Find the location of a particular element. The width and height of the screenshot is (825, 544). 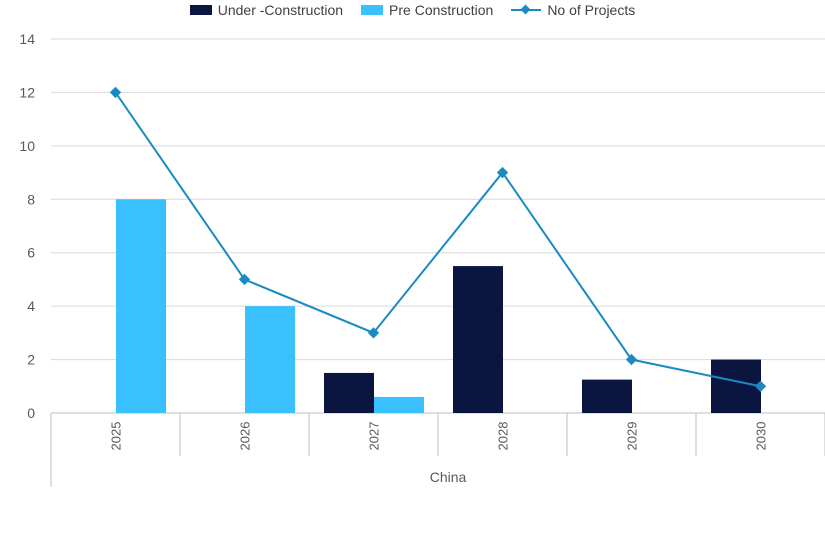

legend-item-no-of-projects: No of Projects is located at coordinates (573, 10).